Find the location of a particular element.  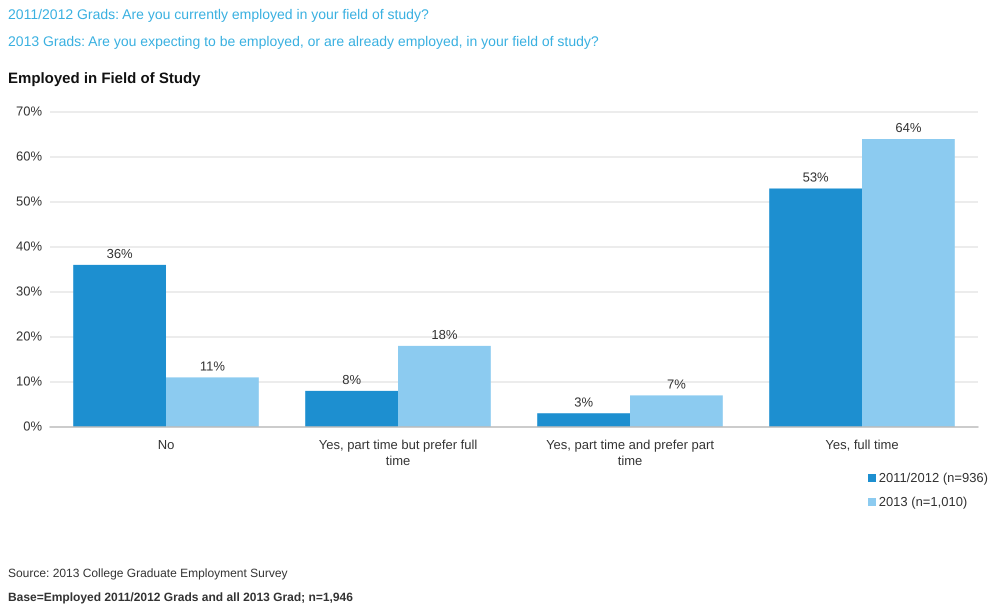

y-tick-label: 70% is located at coordinates (29, 111).